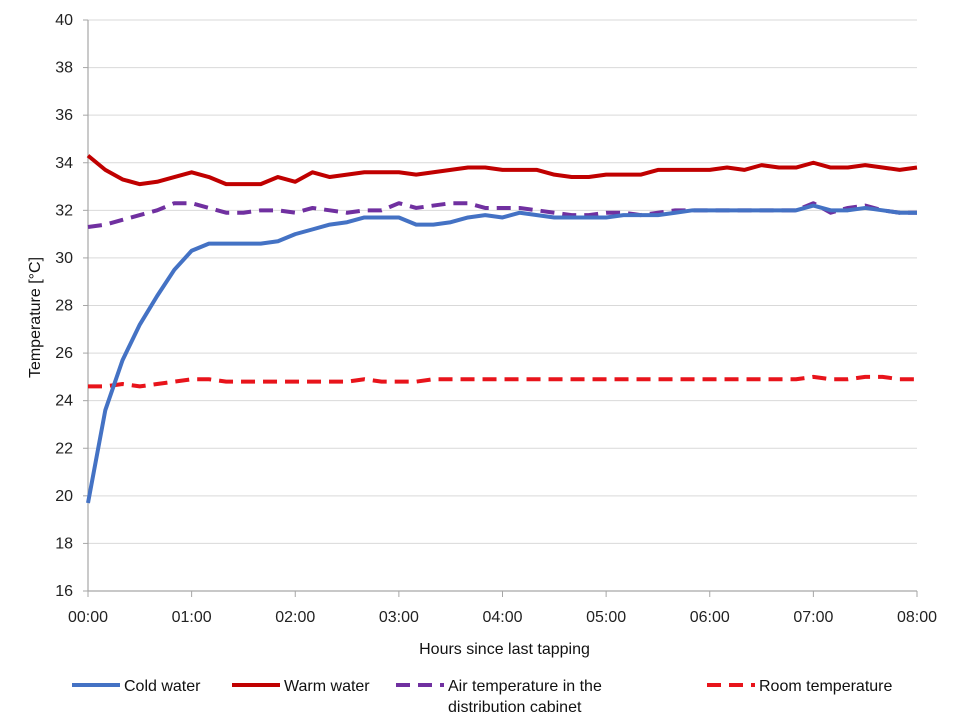  I want to click on legend-label: Cold water, so click(162, 686).